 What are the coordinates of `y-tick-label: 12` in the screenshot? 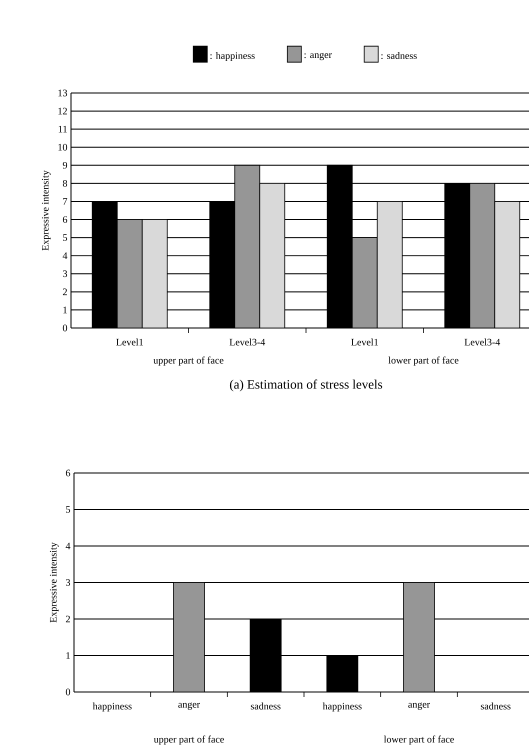 It's located at (62, 111).